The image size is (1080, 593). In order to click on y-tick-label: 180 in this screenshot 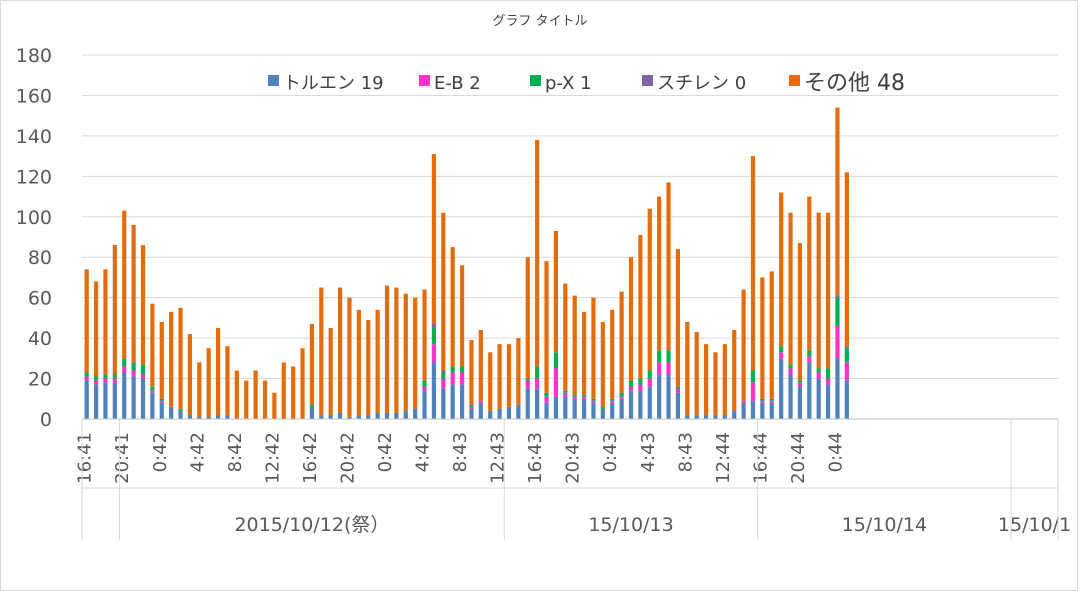, I will do `click(34, 56)`.